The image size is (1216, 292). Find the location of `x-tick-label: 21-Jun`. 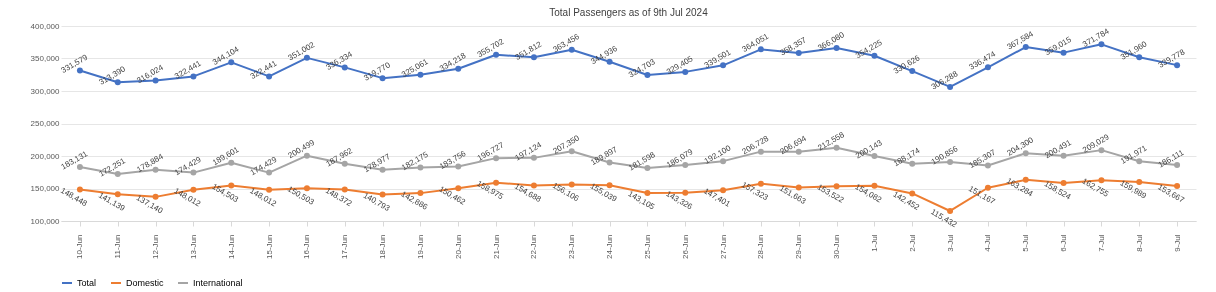

x-tick-label: 21-Jun is located at coordinates (496, 246).